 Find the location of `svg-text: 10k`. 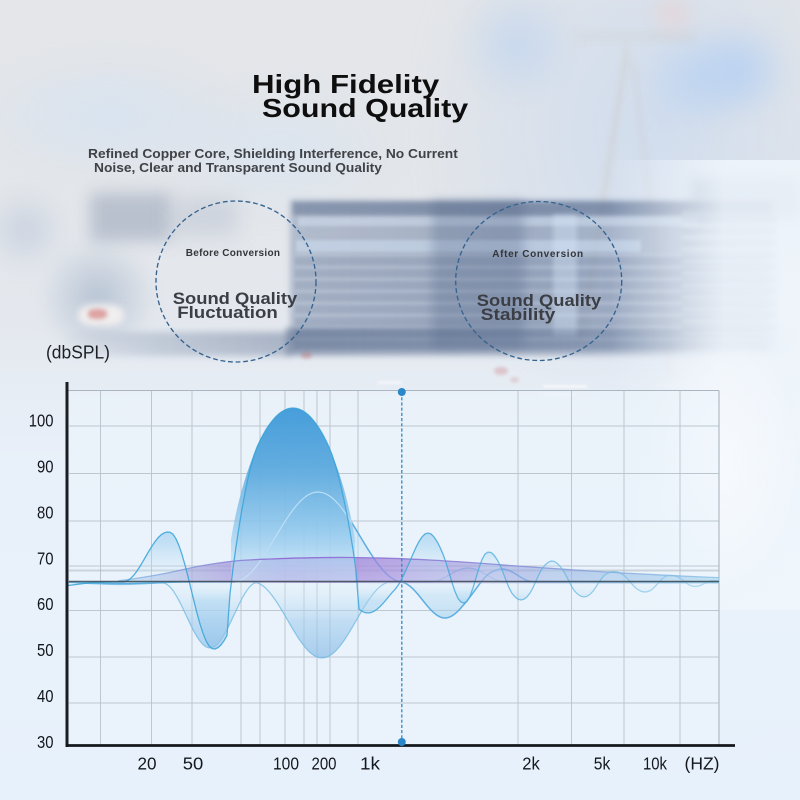

svg-text: 10k is located at coordinates (655, 764).